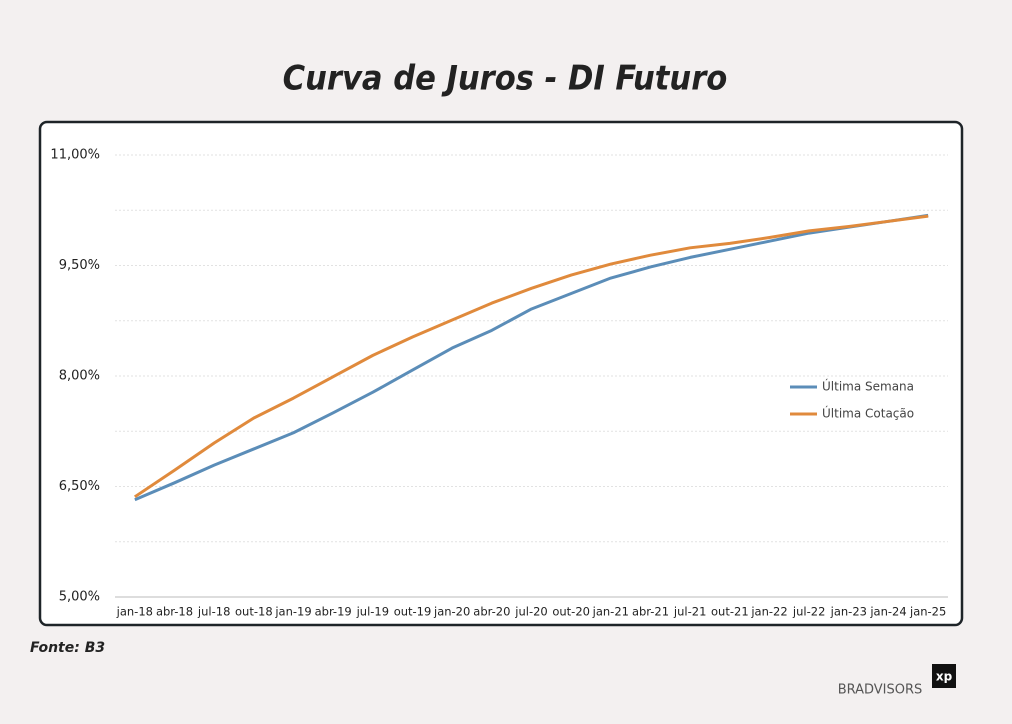 Image resolution: width=1012 pixels, height=724 pixels. What do you see at coordinates (887, 612) in the screenshot?
I see `x-tick-label: jan-24` at bounding box center [887, 612].